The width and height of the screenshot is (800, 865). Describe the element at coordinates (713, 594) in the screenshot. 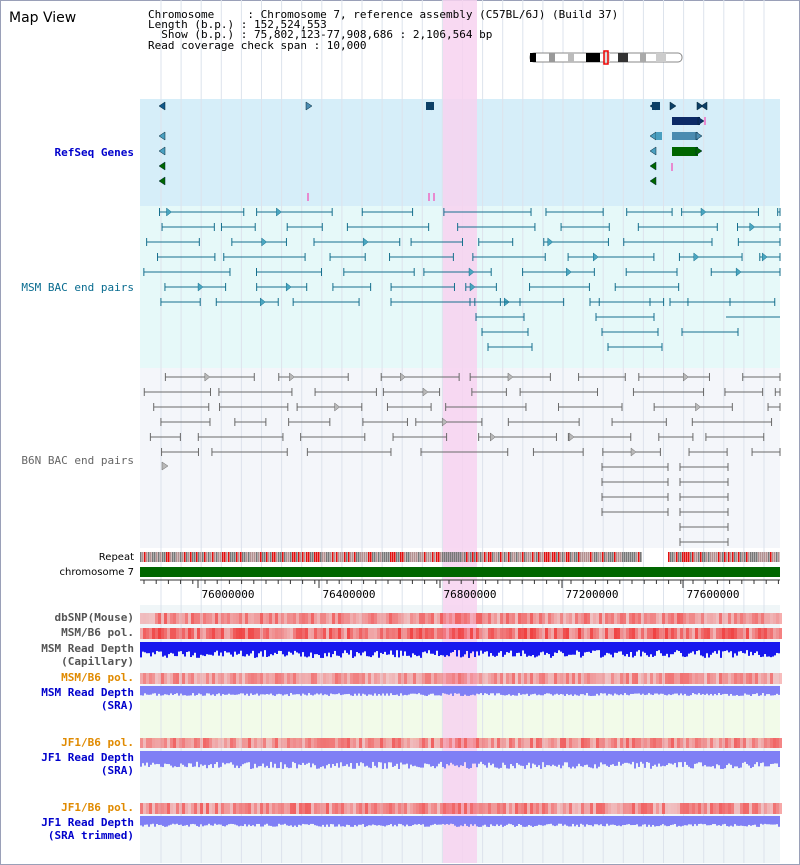

I see `axis-tick-label: 77600000` at that location.